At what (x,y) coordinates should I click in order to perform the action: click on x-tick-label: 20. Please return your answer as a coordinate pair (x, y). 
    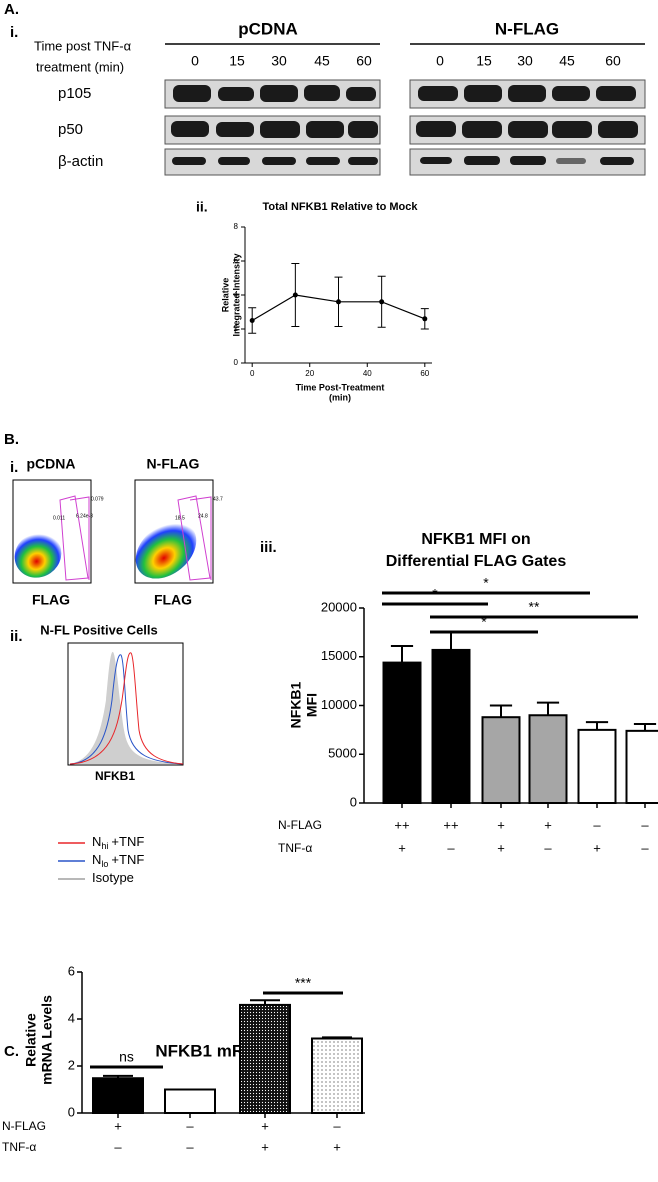
    Looking at the image, I should click on (309, 373).